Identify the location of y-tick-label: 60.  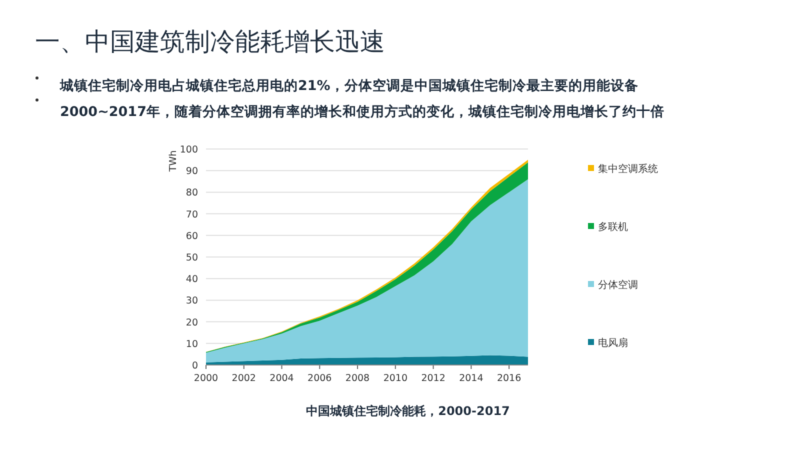
(192, 236).